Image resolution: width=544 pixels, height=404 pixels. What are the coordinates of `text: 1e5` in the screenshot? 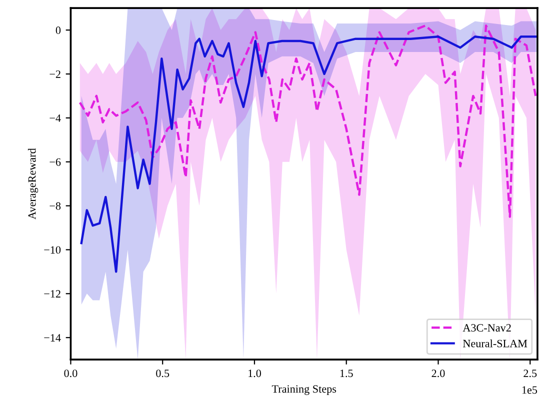 It's located at (530, 390).